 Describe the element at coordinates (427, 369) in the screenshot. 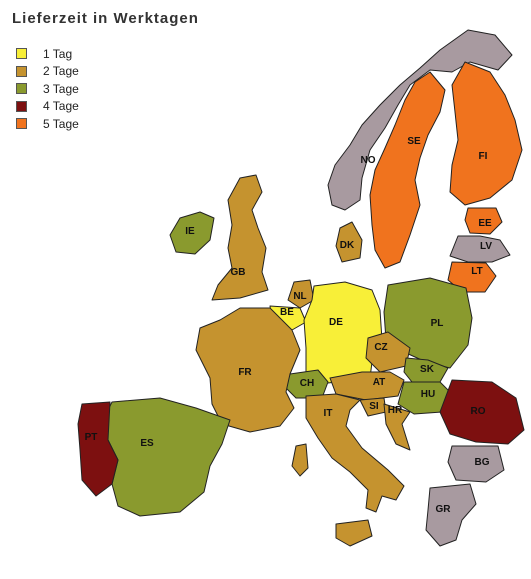

I see `country-label-SK: SK` at that location.